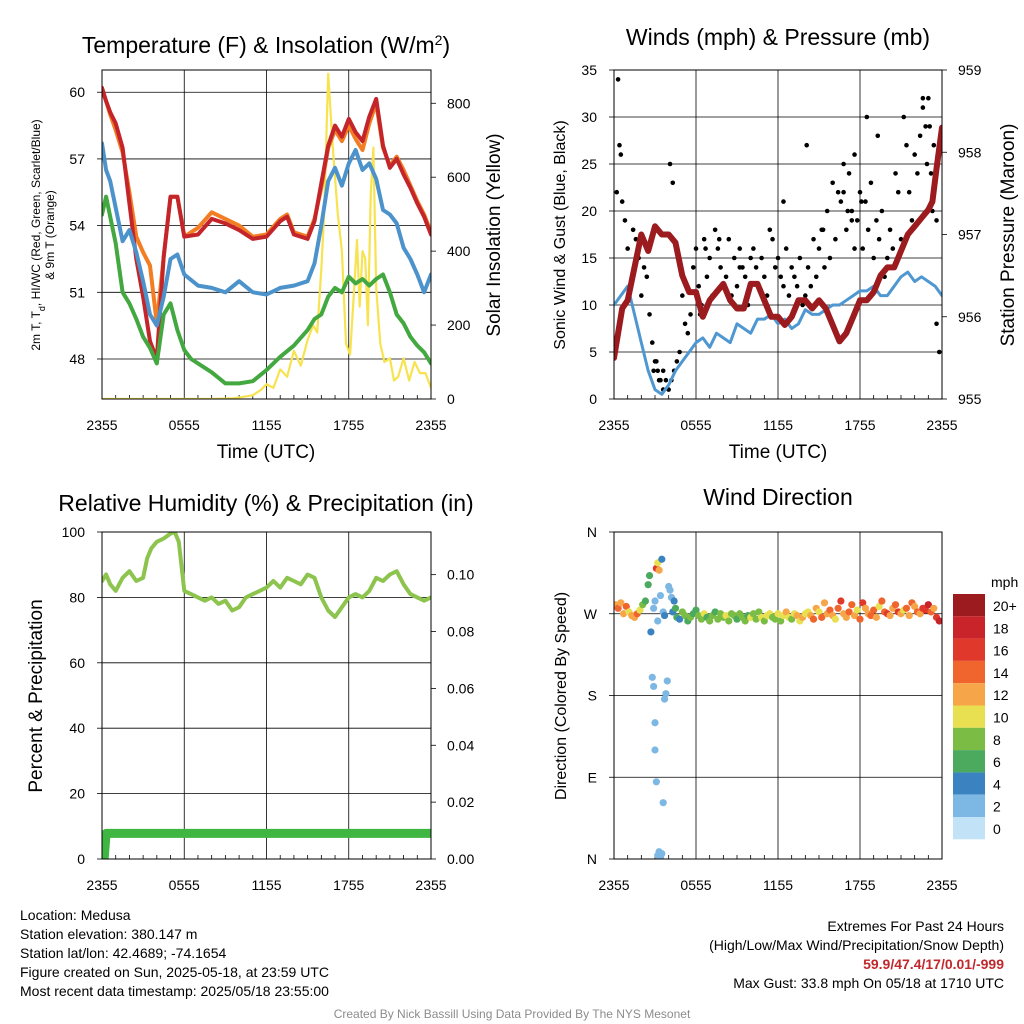 This screenshot has height=1024, width=1024. I want to click on winds-ylabel2: Station Pressure (Maroon), so click(1008, 235).